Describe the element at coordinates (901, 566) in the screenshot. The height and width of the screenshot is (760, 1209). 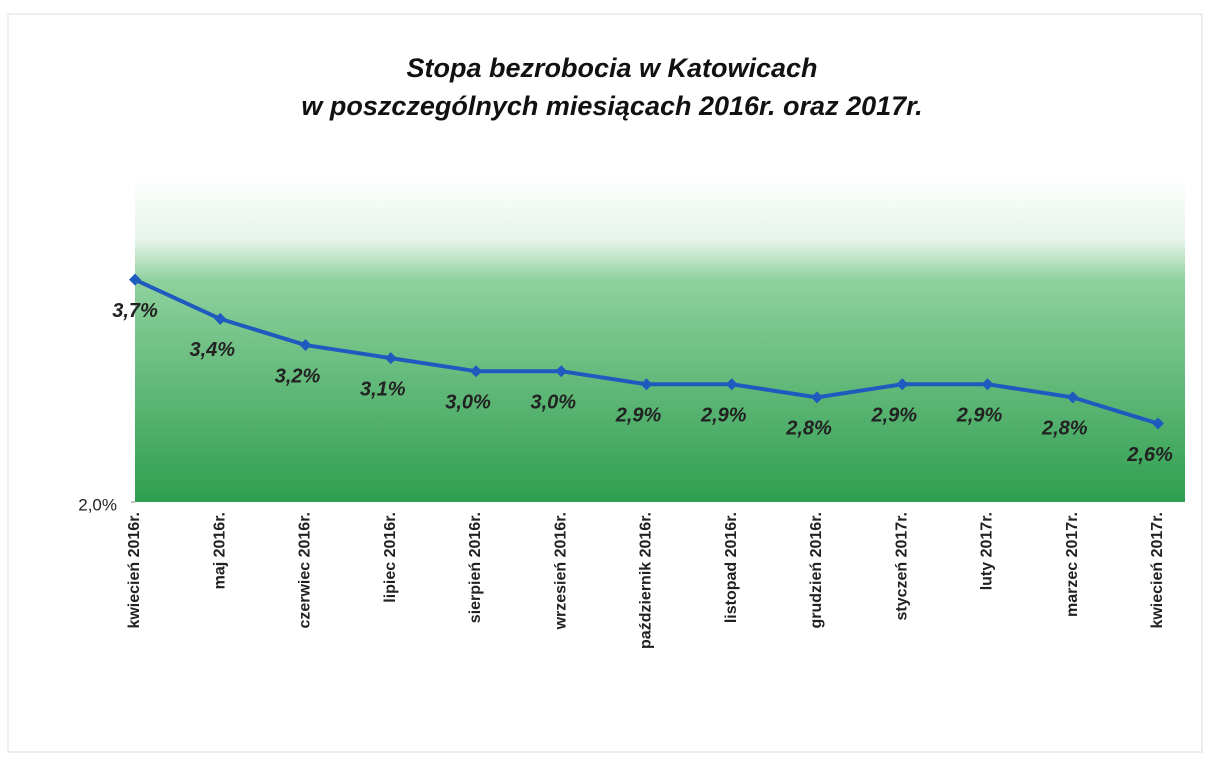
I see `x-tick-label: styczeń 2017r.` at that location.